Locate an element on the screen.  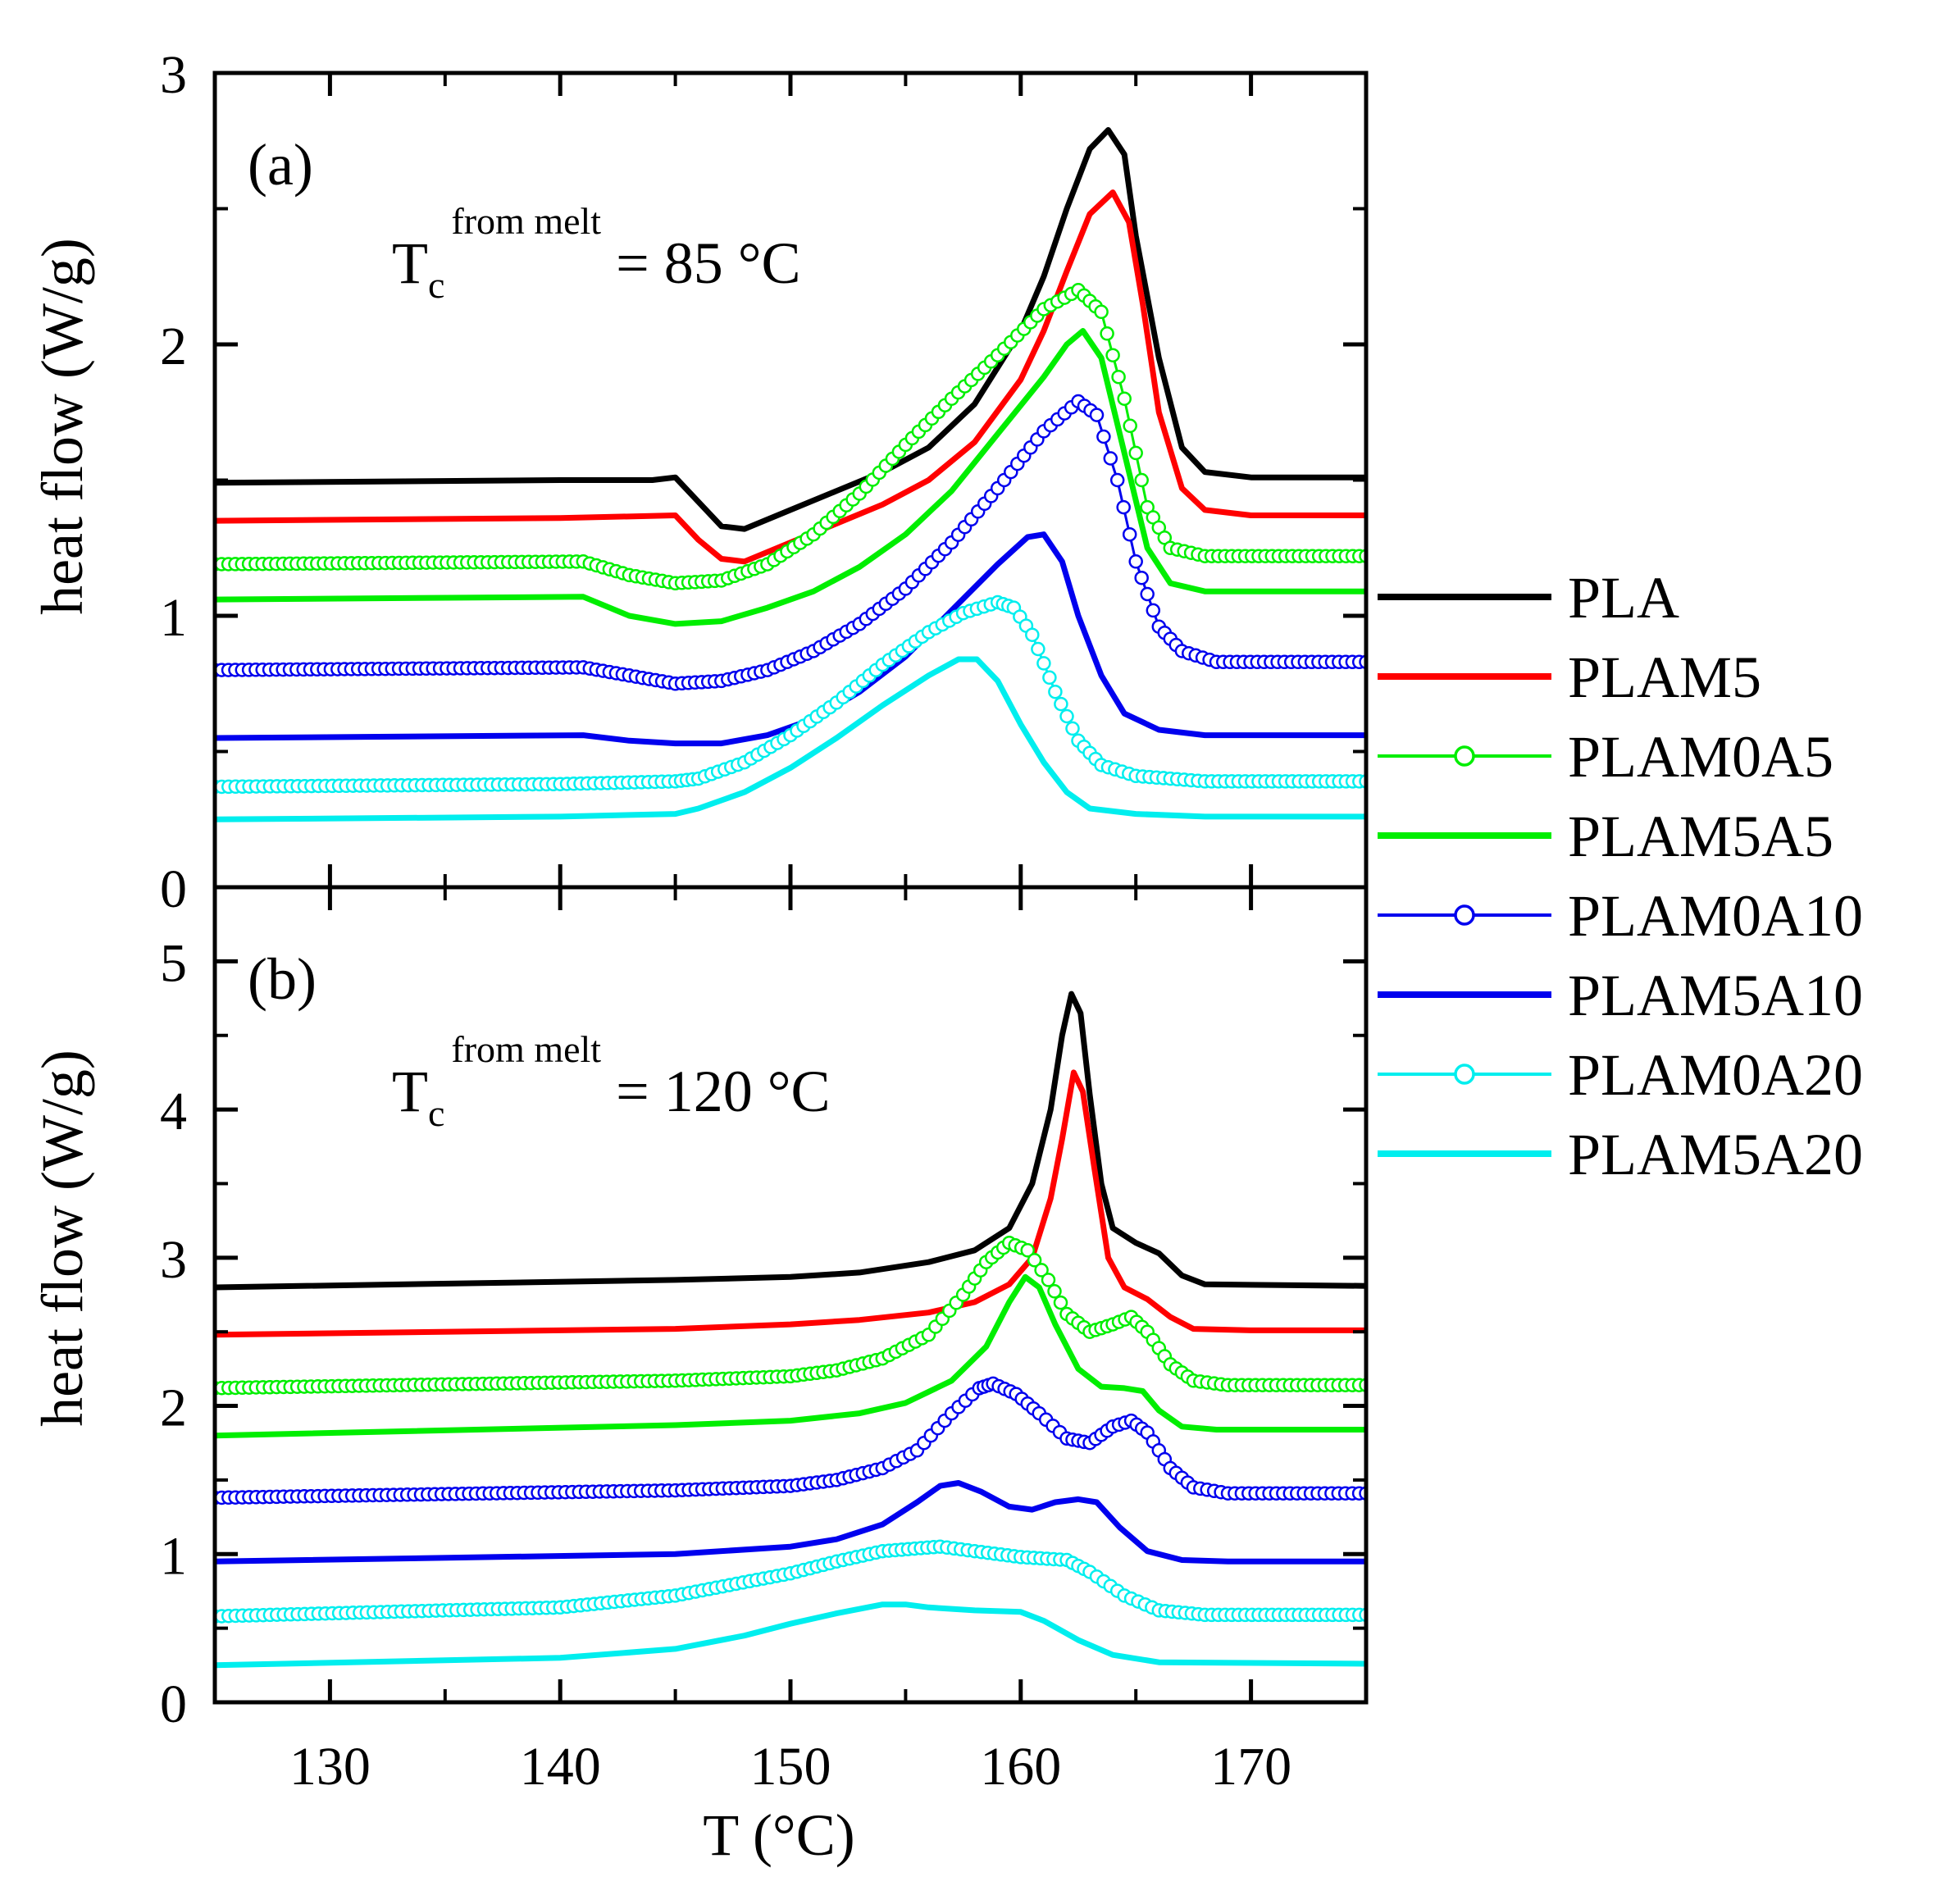
series-line-plam5-a is located at coordinates (790, 377).